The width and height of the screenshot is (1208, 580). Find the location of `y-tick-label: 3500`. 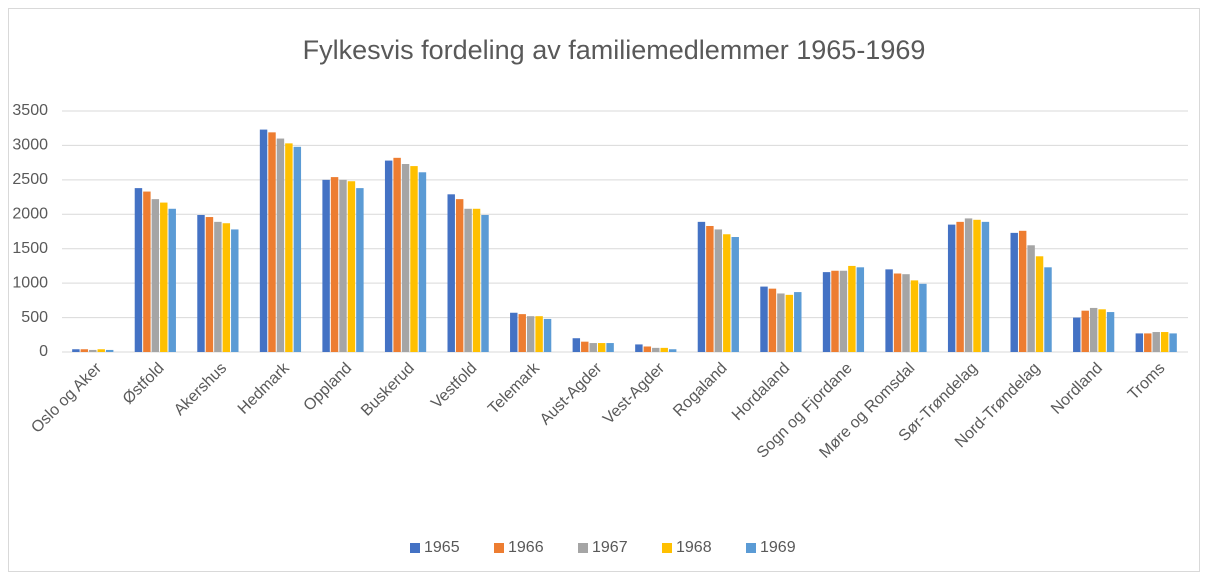

y-tick-label: 3500 is located at coordinates (30, 110).